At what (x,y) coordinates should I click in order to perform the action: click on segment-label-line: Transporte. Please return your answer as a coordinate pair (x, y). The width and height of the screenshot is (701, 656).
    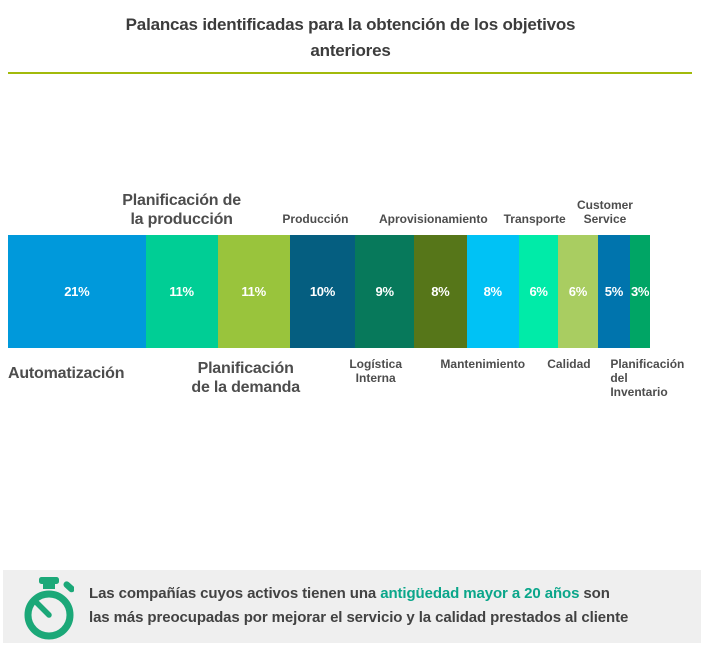
    Looking at the image, I should click on (534, 219).